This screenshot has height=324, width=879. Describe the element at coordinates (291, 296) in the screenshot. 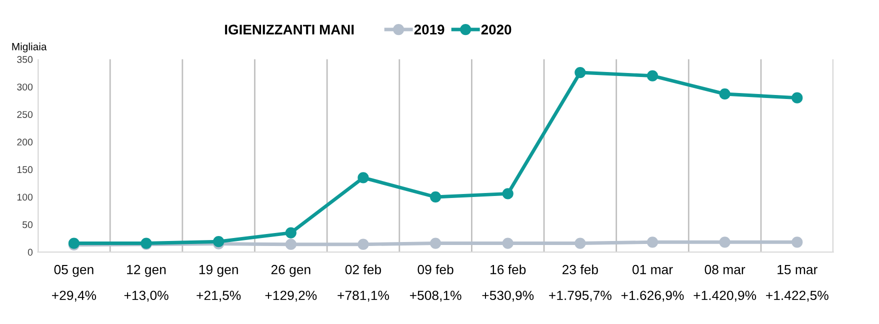

I see `text: +129,2%` at that location.